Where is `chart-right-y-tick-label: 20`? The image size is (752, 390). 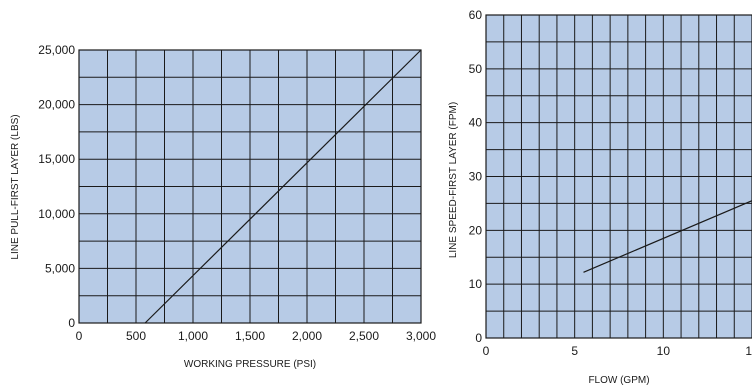 chart-right-y-tick-label: 20 is located at coordinates (476, 230).